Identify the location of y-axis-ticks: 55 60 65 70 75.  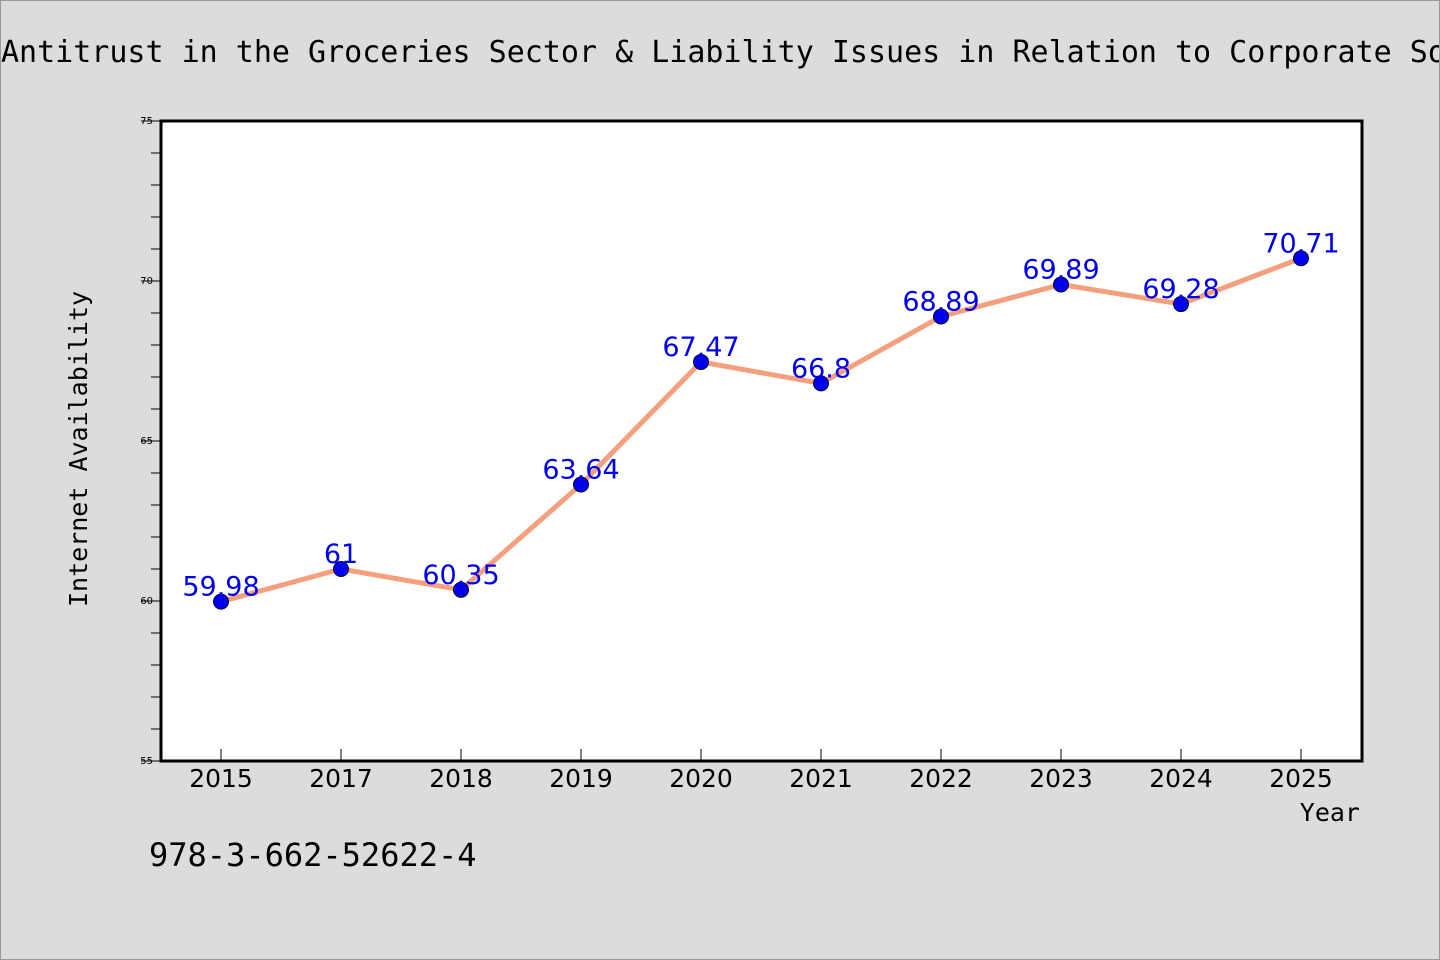
(150, 441).